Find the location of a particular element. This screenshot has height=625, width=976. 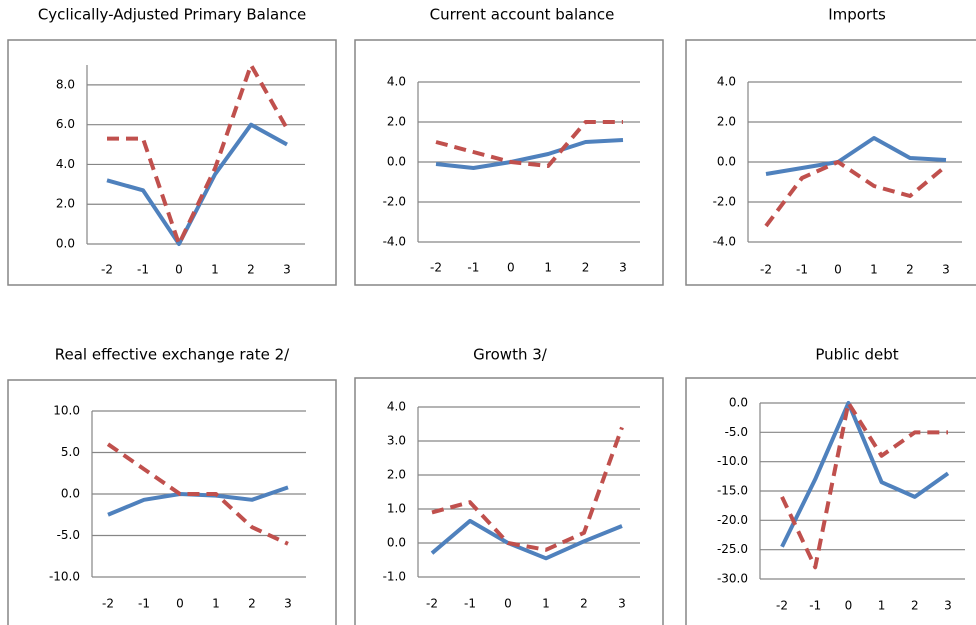

chart-title: Imports is located at coordinates (857, 15).